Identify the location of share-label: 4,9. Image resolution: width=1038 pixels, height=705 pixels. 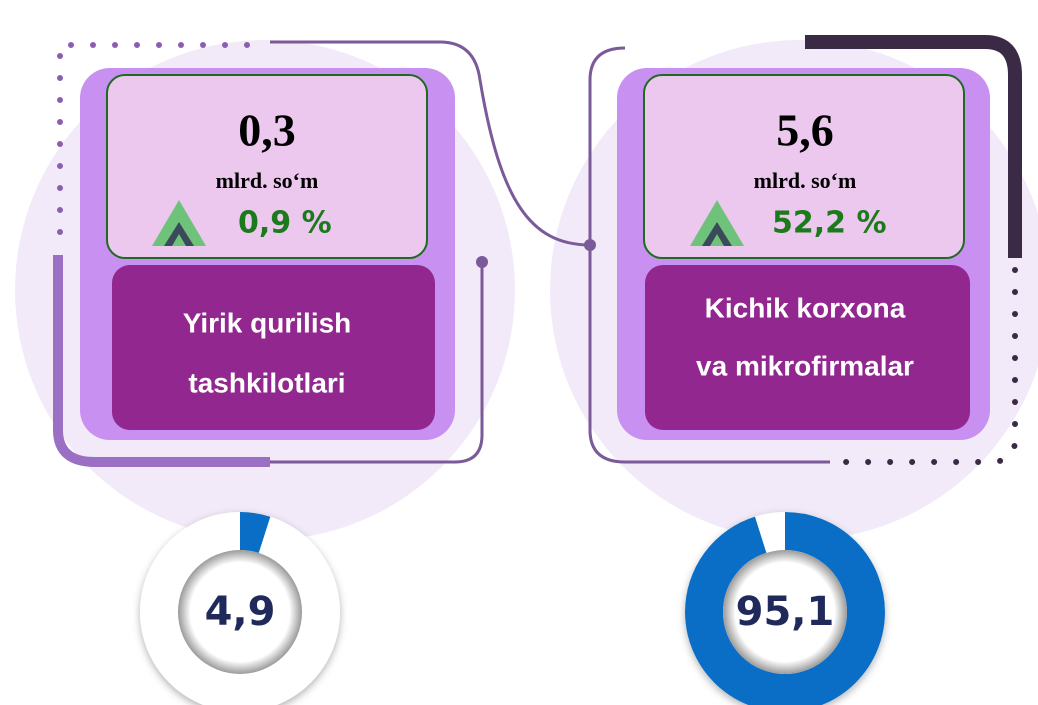
(240, 612).